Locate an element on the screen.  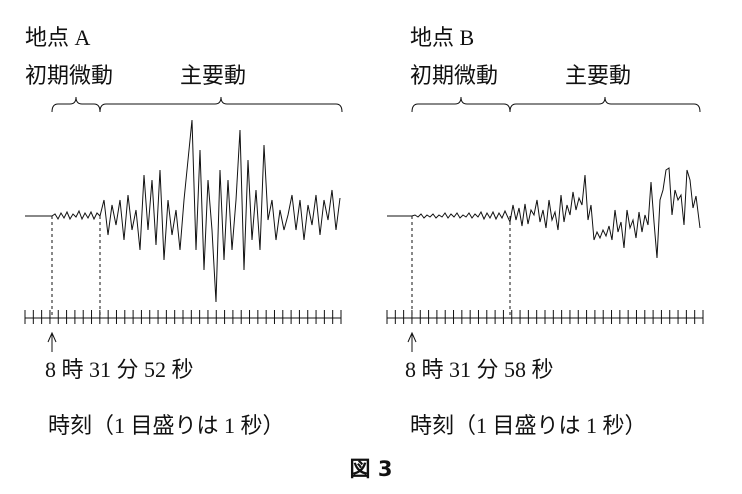
time-label: 8 時 31 分 52 秒 is located at coordinates (119, 369).